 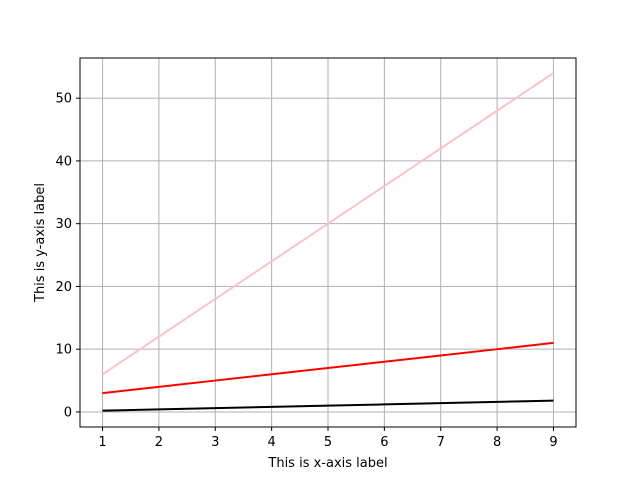 What do you see at coordinates (215, 442) in the screenshot?
I see `x-tick-label: 3` at bounding box center [215, 442].